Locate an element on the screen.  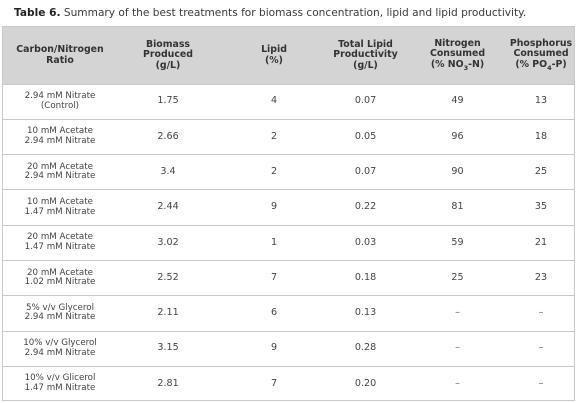
header-lipid: Lipid (%) is located at coordinates (274, 55).